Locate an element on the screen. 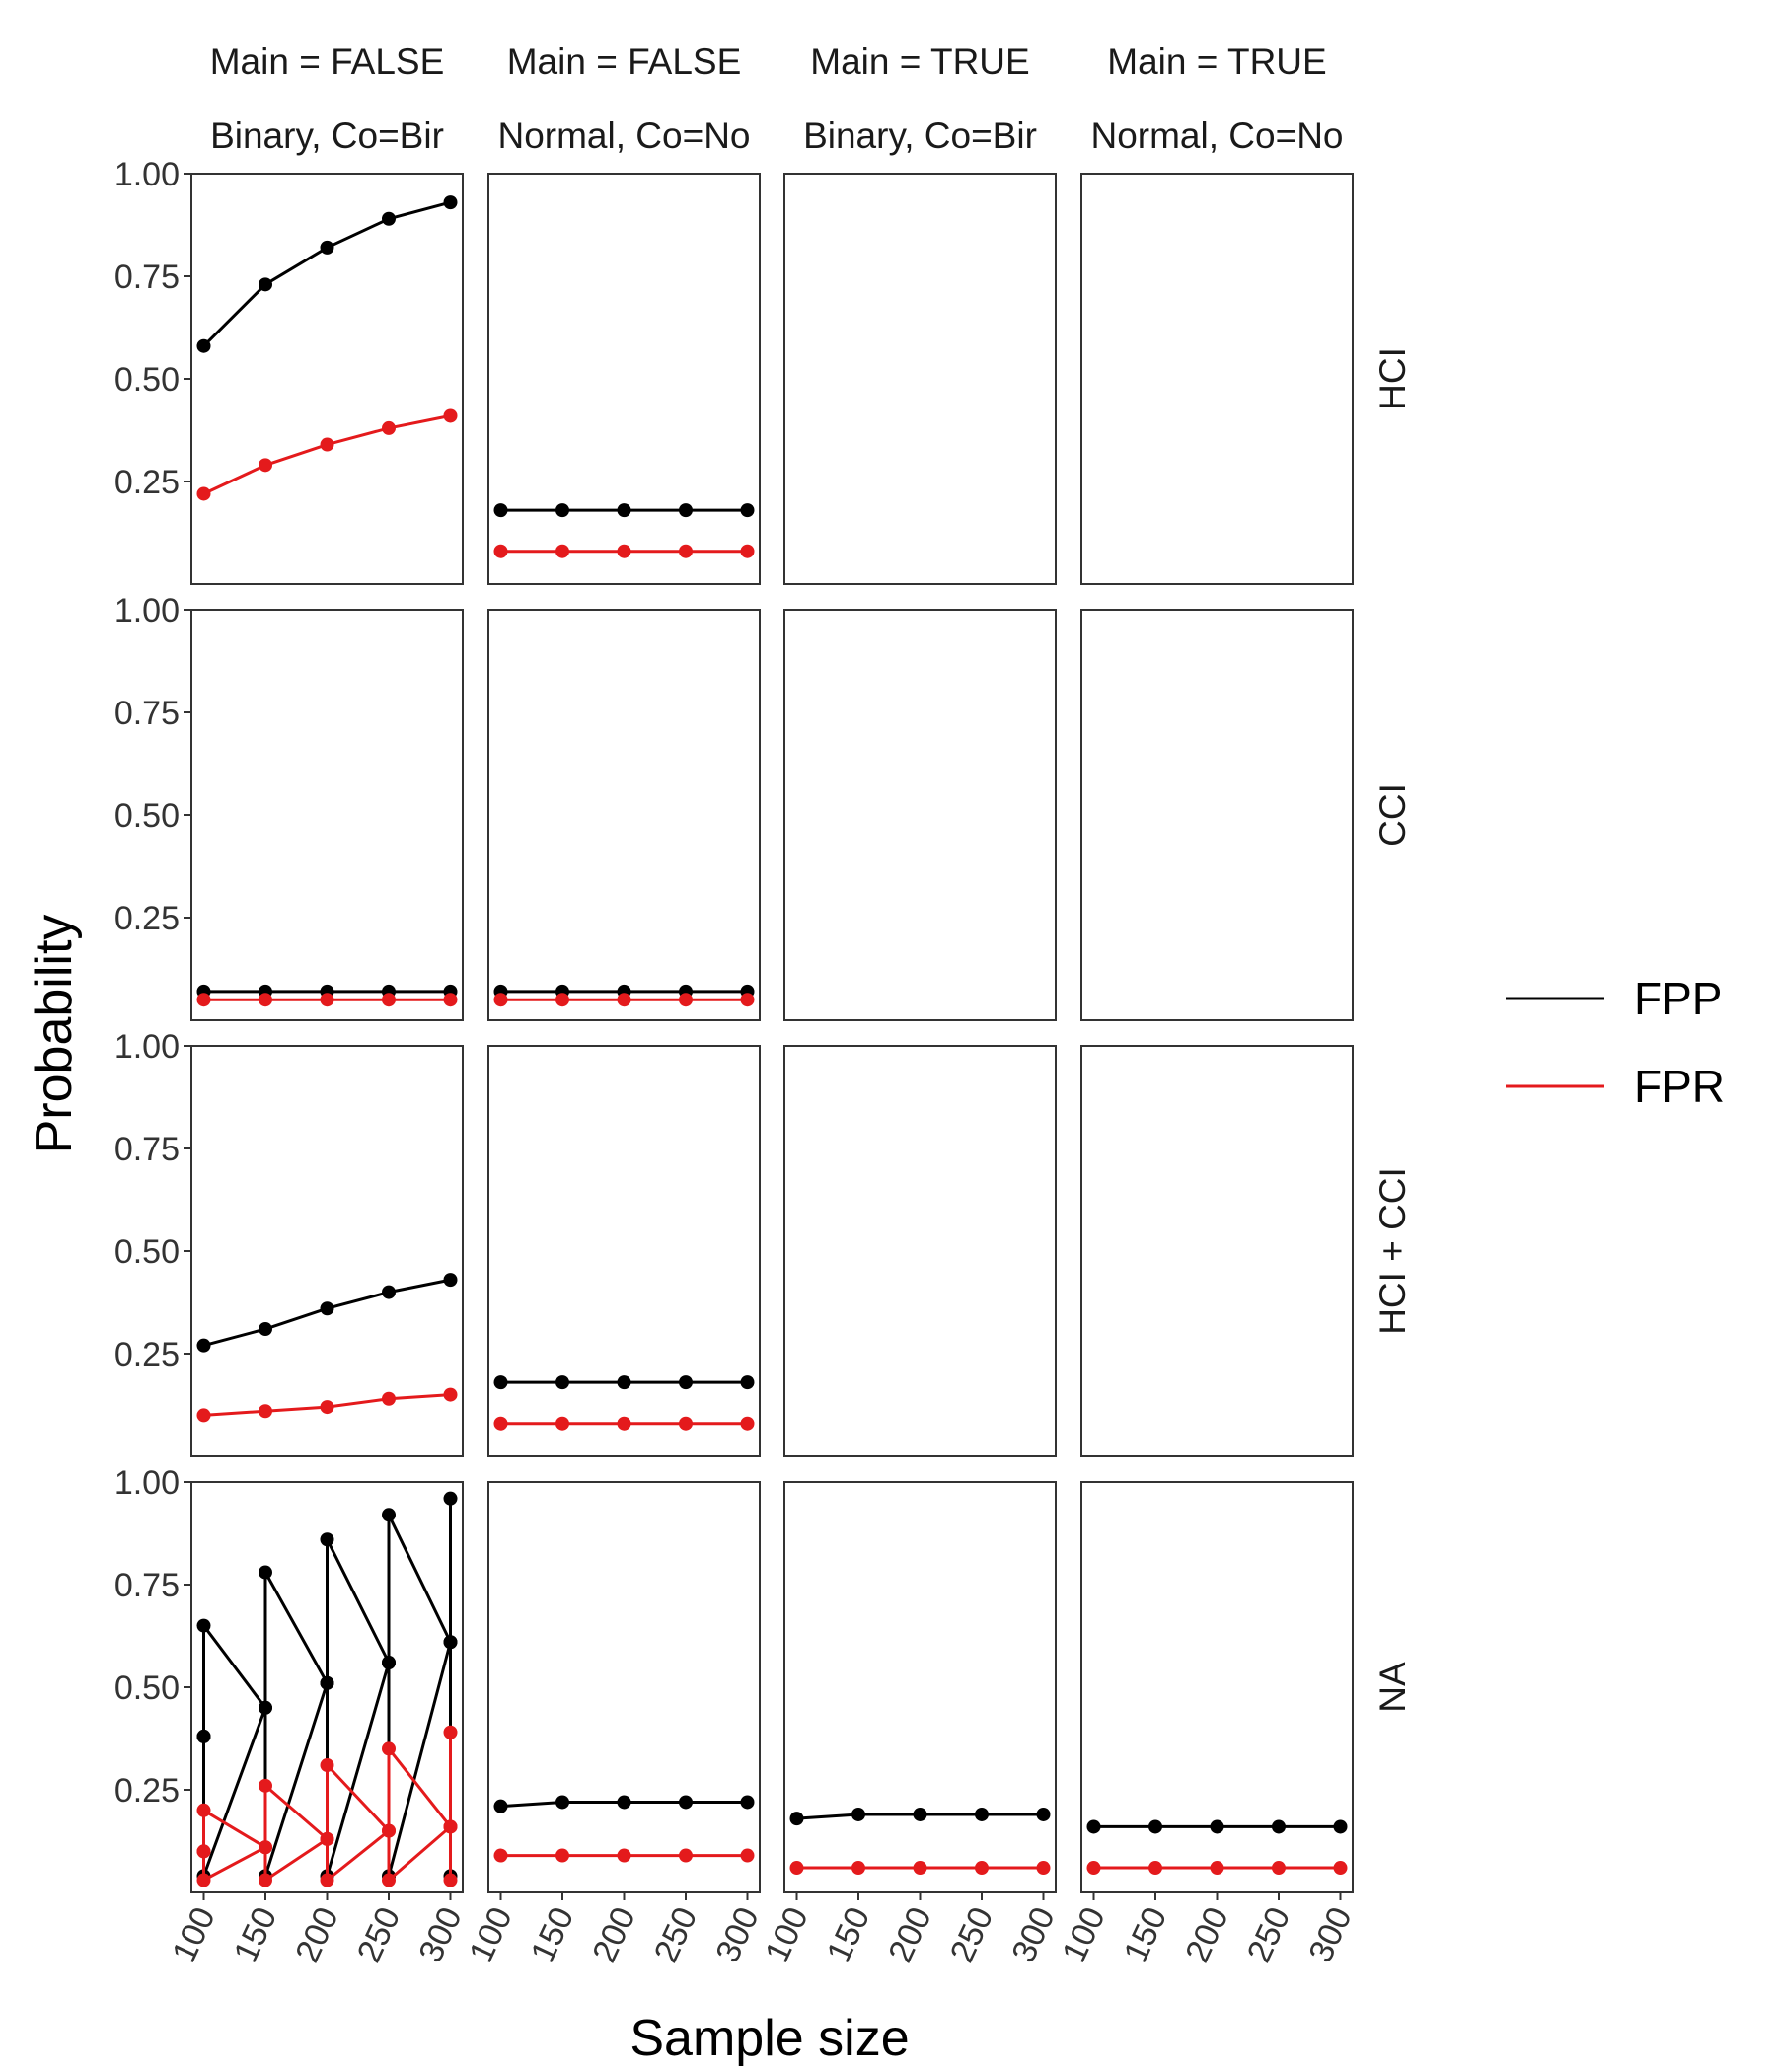  panel-r1-c0 is located at coordinates (327, 815).